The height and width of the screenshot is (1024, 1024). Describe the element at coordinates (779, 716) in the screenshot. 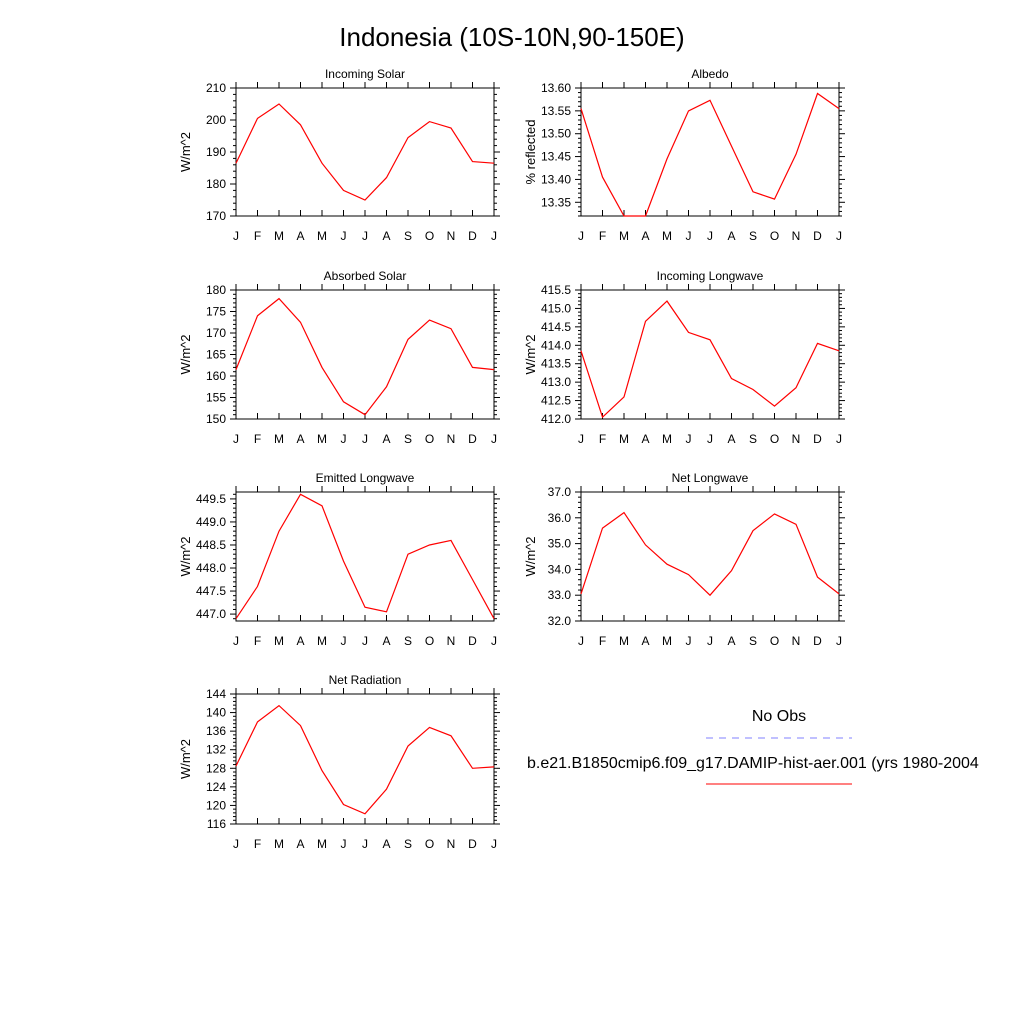

I see `legend-obs-label: No Obs` at that location.